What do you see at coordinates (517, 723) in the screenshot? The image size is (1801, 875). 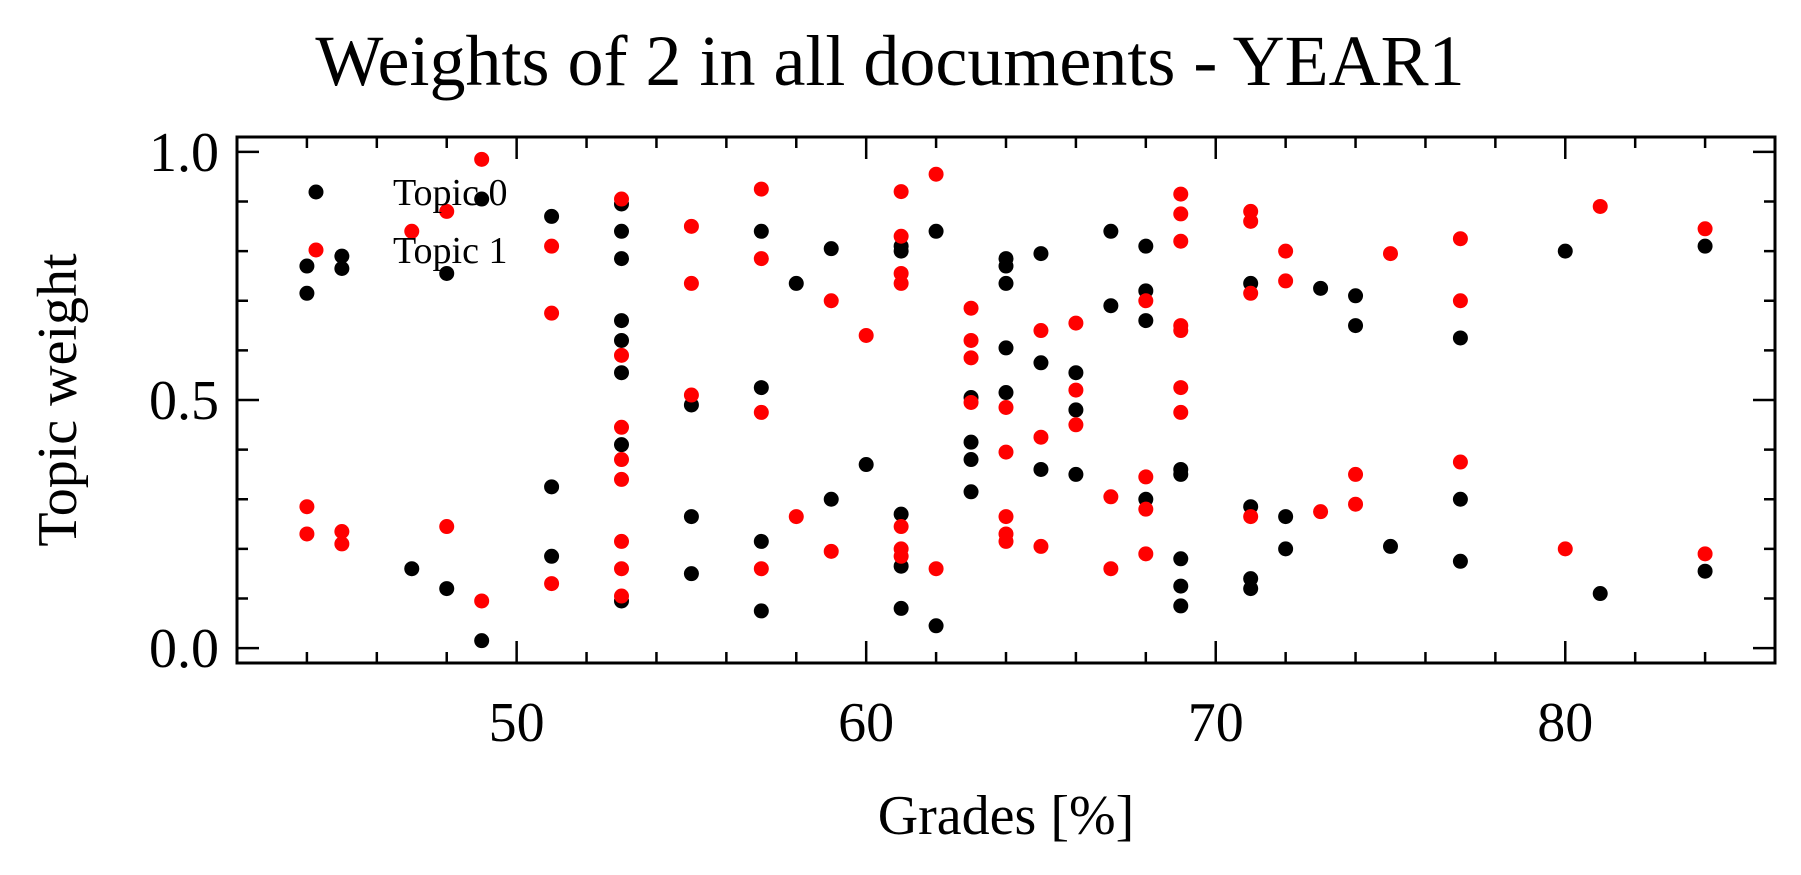 I see `x-tick-label: 50` at bounding box center [517, 723].